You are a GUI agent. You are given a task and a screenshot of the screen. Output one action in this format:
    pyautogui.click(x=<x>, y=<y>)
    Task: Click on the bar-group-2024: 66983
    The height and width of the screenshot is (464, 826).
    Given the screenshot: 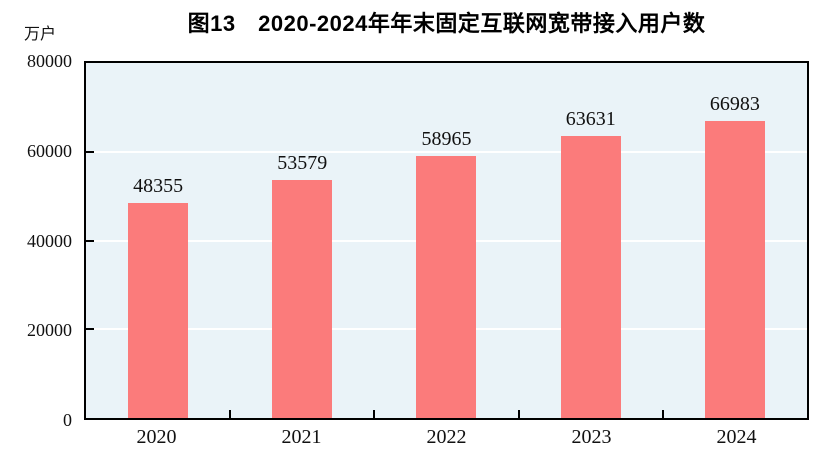 What is the action you would take?
    pyautogui.click(x=735, y=240)
    